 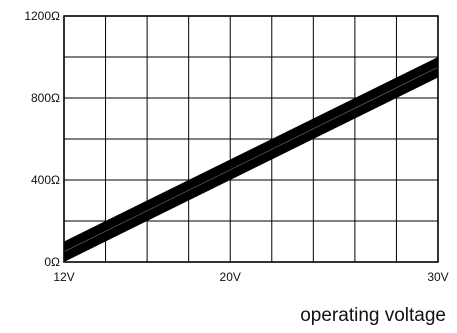 What do you see at coordinates (250, 277) in the screenshot?
I see `x-axis-ticks: 12V 20V 30V` at bounding box center [250, 277].